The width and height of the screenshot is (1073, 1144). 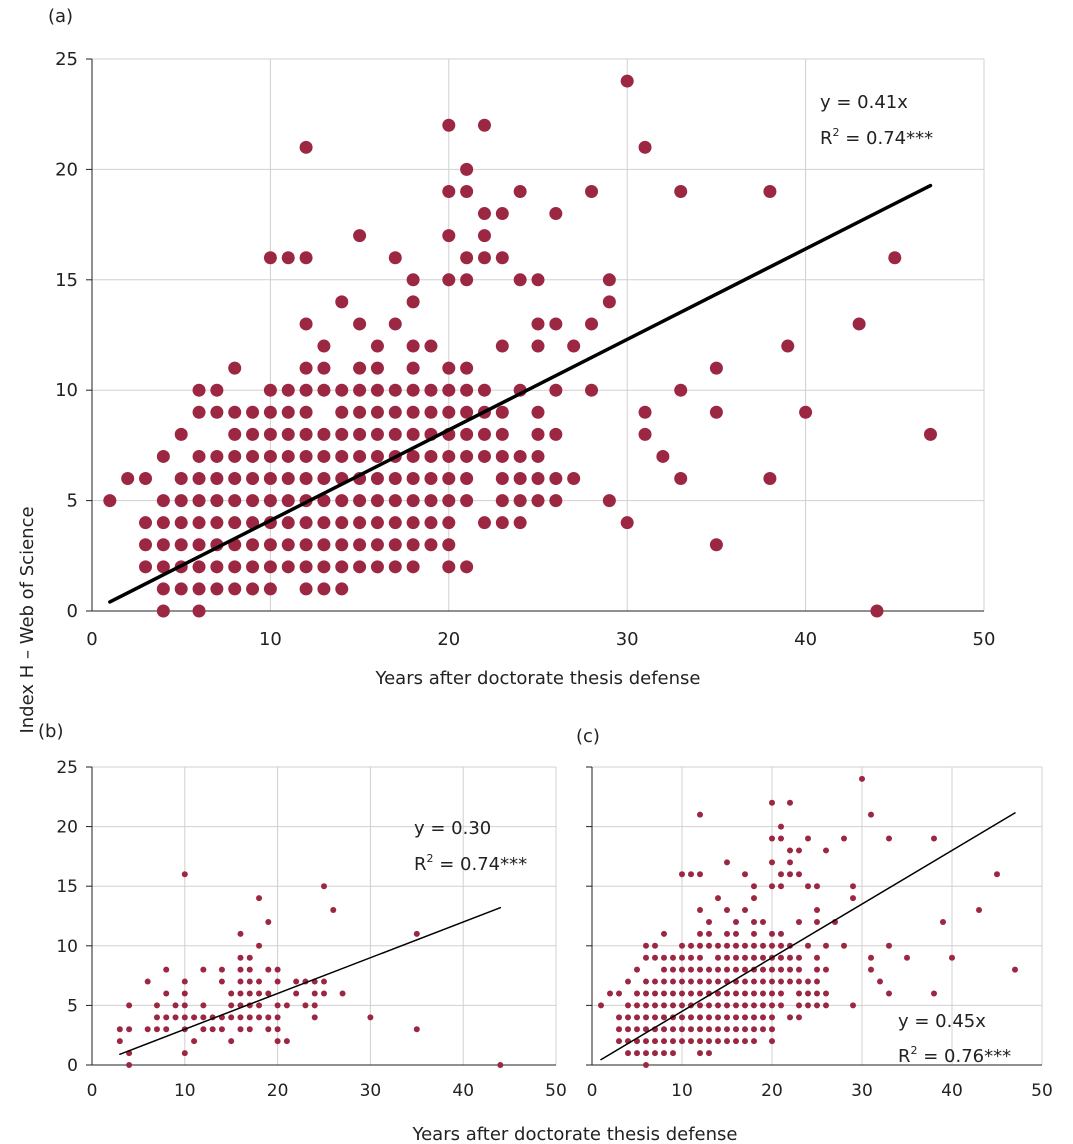 What do you see at coordinates (448, 639) in the screenshot?
I see `x-tick-label: 20` at bounding box center [448, 639].